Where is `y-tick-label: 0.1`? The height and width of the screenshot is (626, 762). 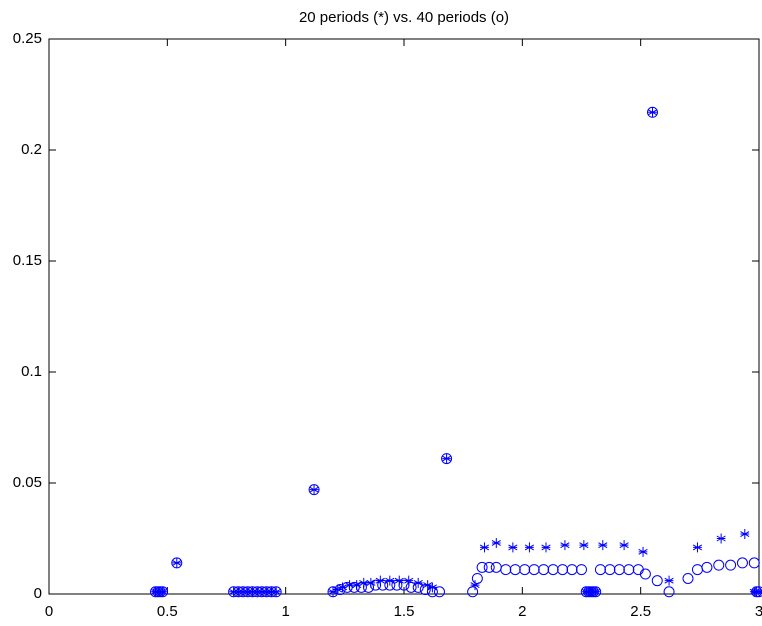
y-tick-label: 0.1 is located at coordinates (31, 371).